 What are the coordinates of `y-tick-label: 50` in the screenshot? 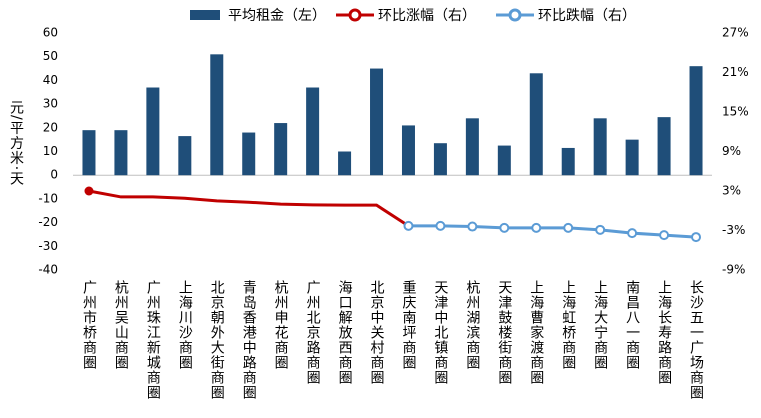 It's located at (50, 56).